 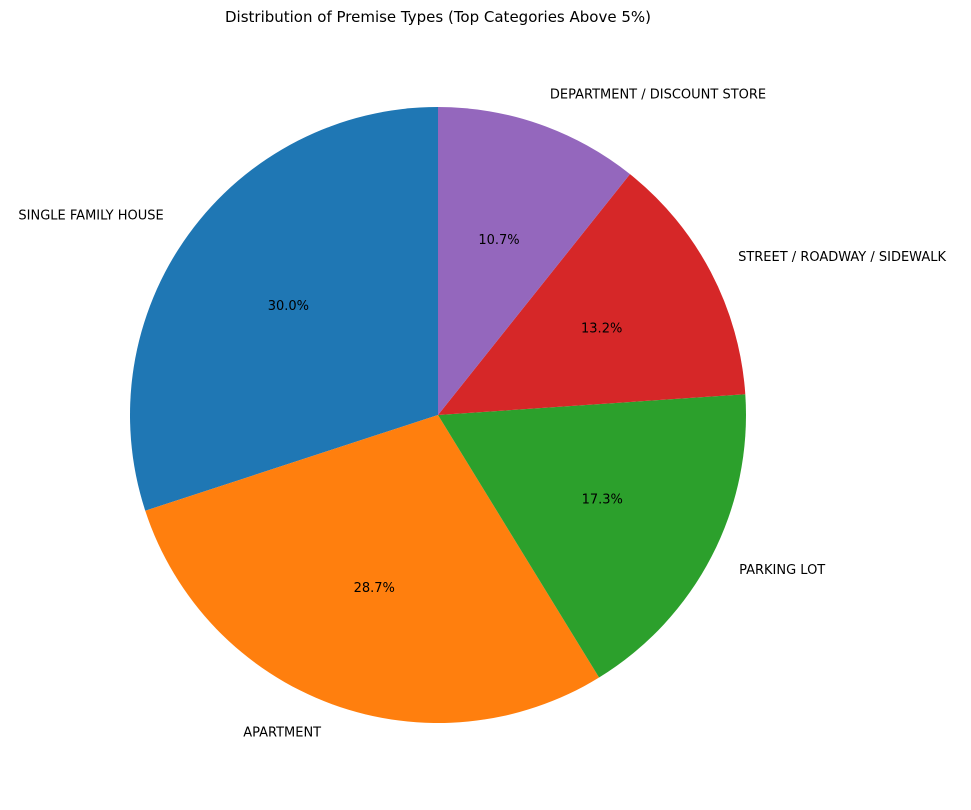 I want to click on category-label-street-roadway-sidewalk: STREET / ROADWAY / SIDEWALK, so click(x=842, y=257).